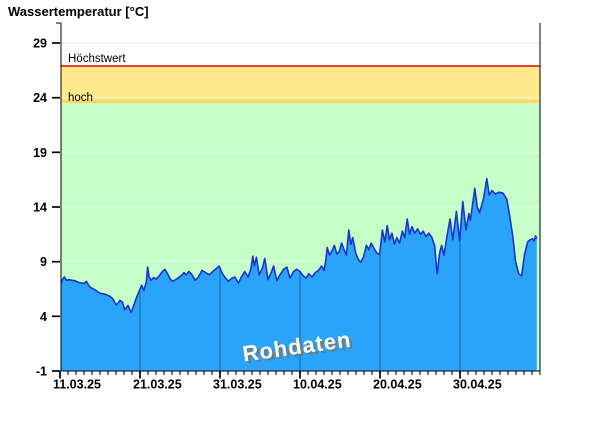 The height and width of the screenshot is (426, 600). What do you see at coordinates (41, 372) in the screenshot?
I see `y-tick-label: -1` at bounding box center [41, 372].